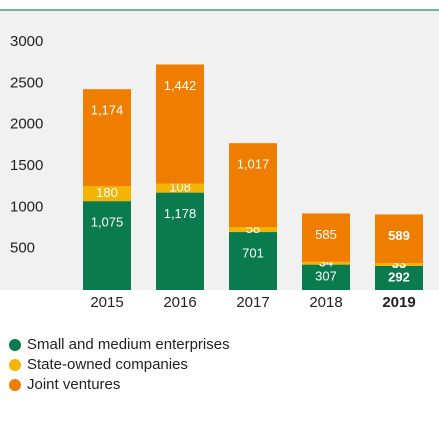  What do you see at coordinates (26, 124) in the screenshot?
I see `y-tick-label: 2000` at bounding box center [26, 124].